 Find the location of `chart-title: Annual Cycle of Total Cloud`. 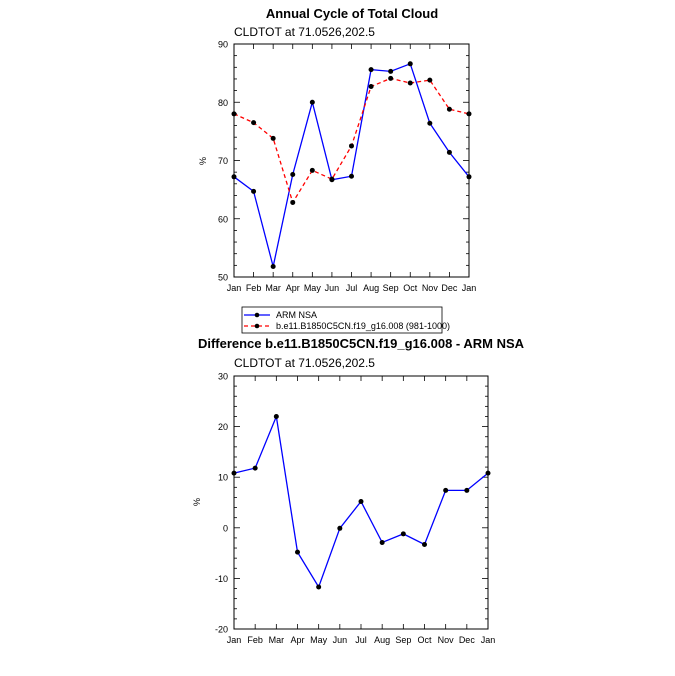

chart-title: Annual Cycle of Total Cloud is located at coordinates (352, 13).